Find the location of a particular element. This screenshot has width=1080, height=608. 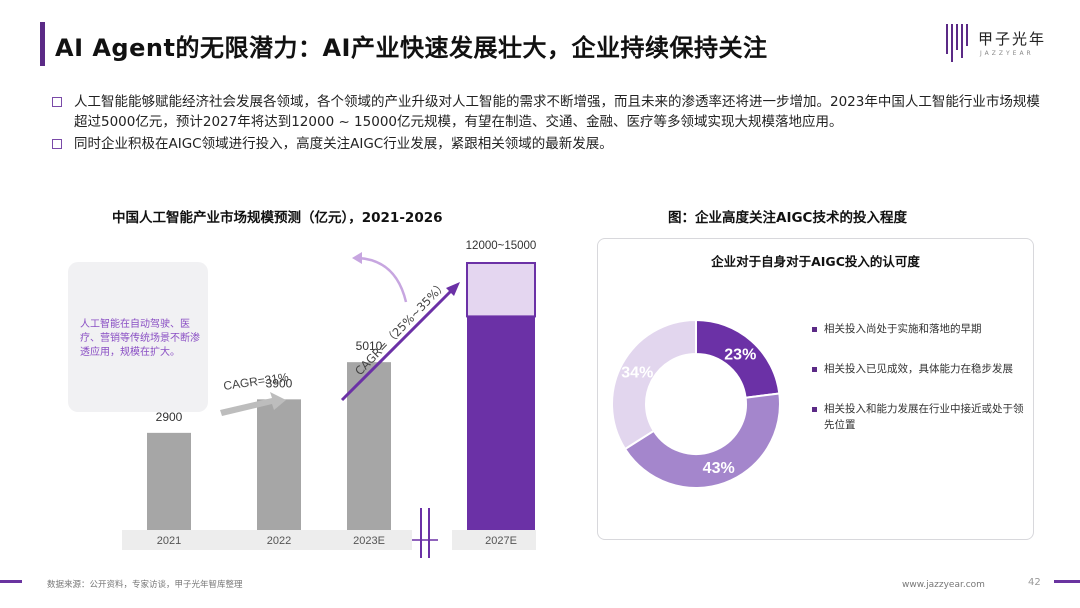

legend-item: 相关投入和能力发展在行业中接近或处于领先位置 is located at coordinates (919, 417).